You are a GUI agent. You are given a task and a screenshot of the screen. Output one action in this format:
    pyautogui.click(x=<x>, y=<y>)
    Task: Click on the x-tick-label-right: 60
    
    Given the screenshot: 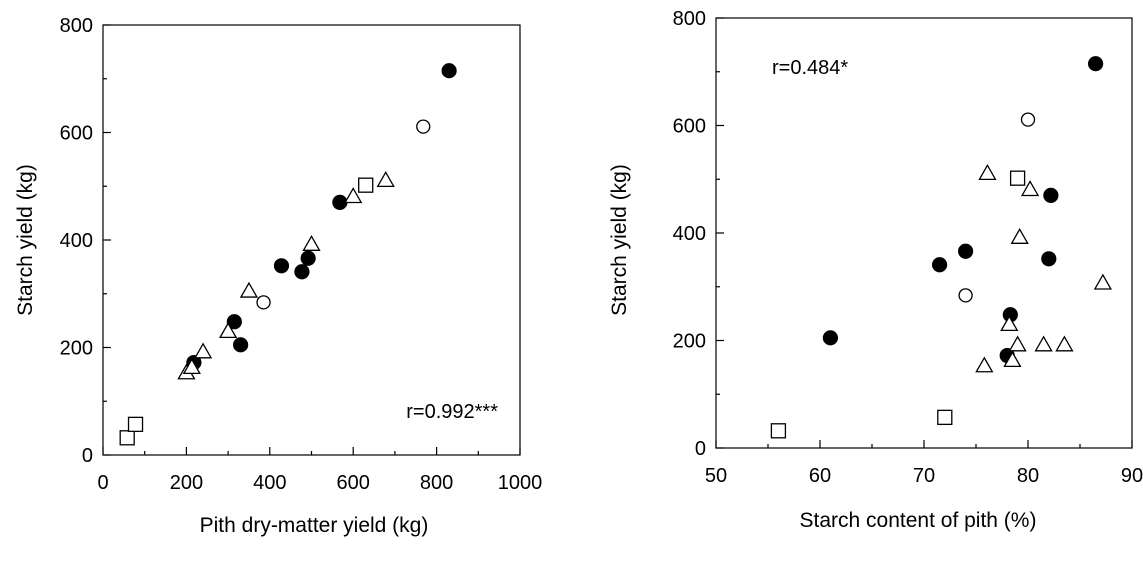 What is the action you would take?
    pyautogui.click(x=820, y=476)
    